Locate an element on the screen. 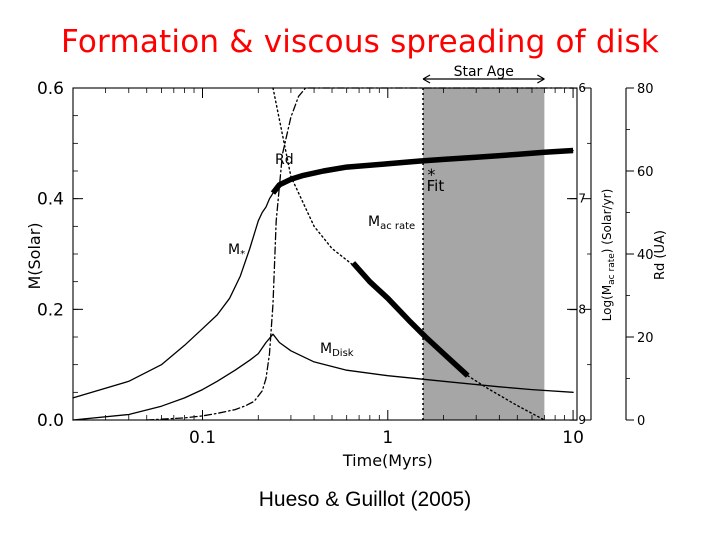 The width and height of the screenshot is (720, 540). series-line-thick is located at coordinates (422, 171).